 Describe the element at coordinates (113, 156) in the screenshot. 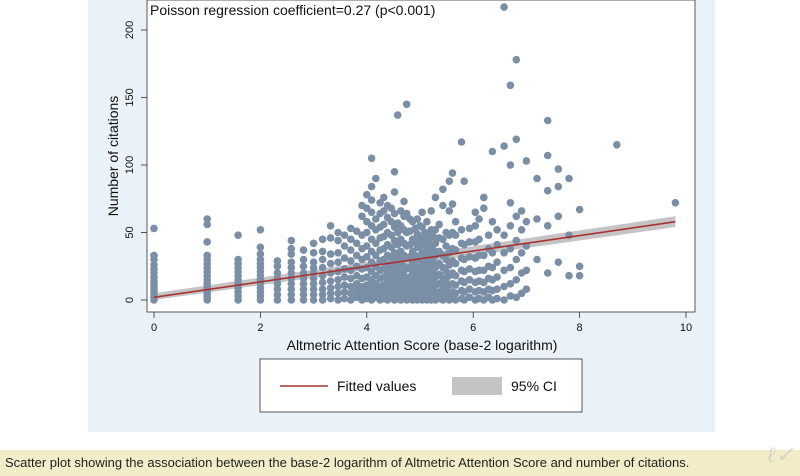

I see `y-axis-label: Number of citations` at that location.